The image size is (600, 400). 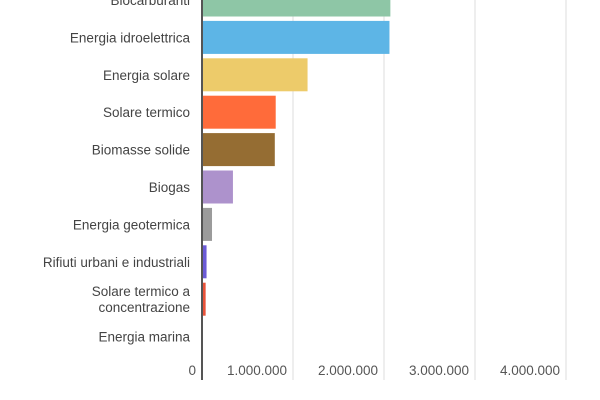 I want to click on category-label: Rifiuti urbani e industriali, so click(x=116, y=262).